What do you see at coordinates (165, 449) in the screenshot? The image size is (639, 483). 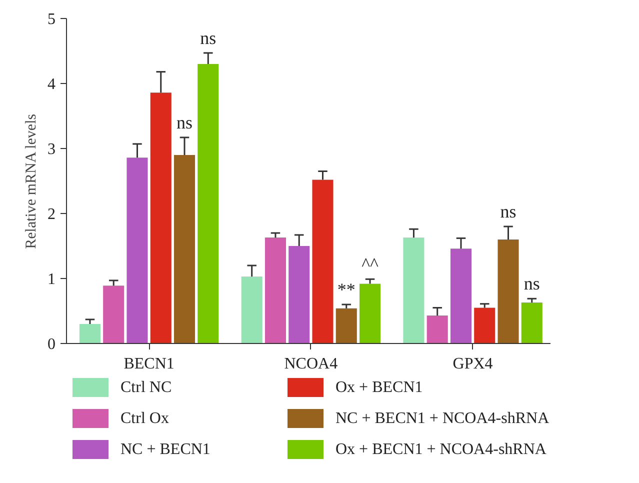 I see `legend-label: NC + BECN1` at bounding box center [165, 449].